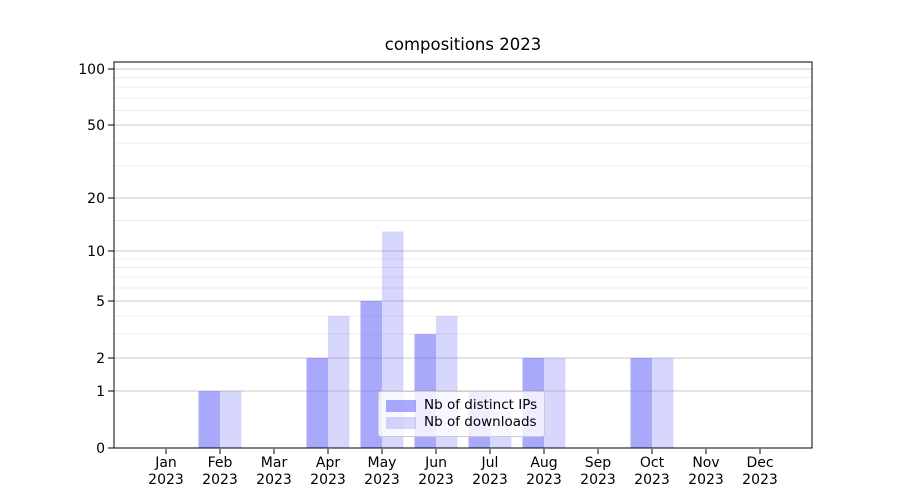 This screenshot has width=900, height=500. Describe the element at coordinates (663, 402) in the screenshot. I see `bar-downloads-oct` at that location.